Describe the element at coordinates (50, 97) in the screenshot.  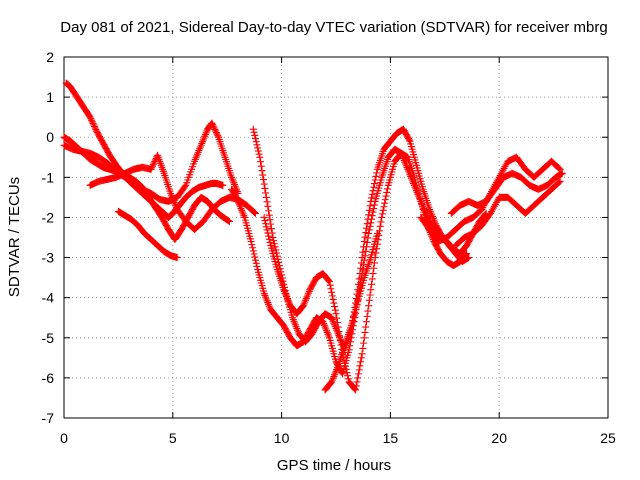
I see `y-tick-label: 1` at that location.